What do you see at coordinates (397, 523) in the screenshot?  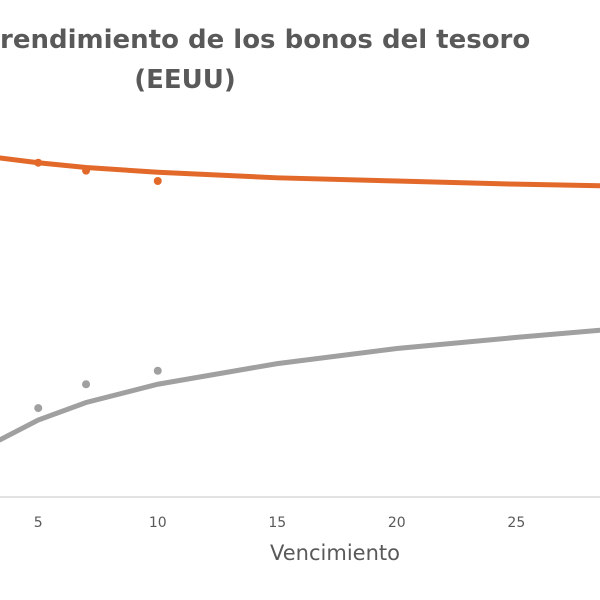 I see `x-tick-label: 20` at bounding box center [397, 523].